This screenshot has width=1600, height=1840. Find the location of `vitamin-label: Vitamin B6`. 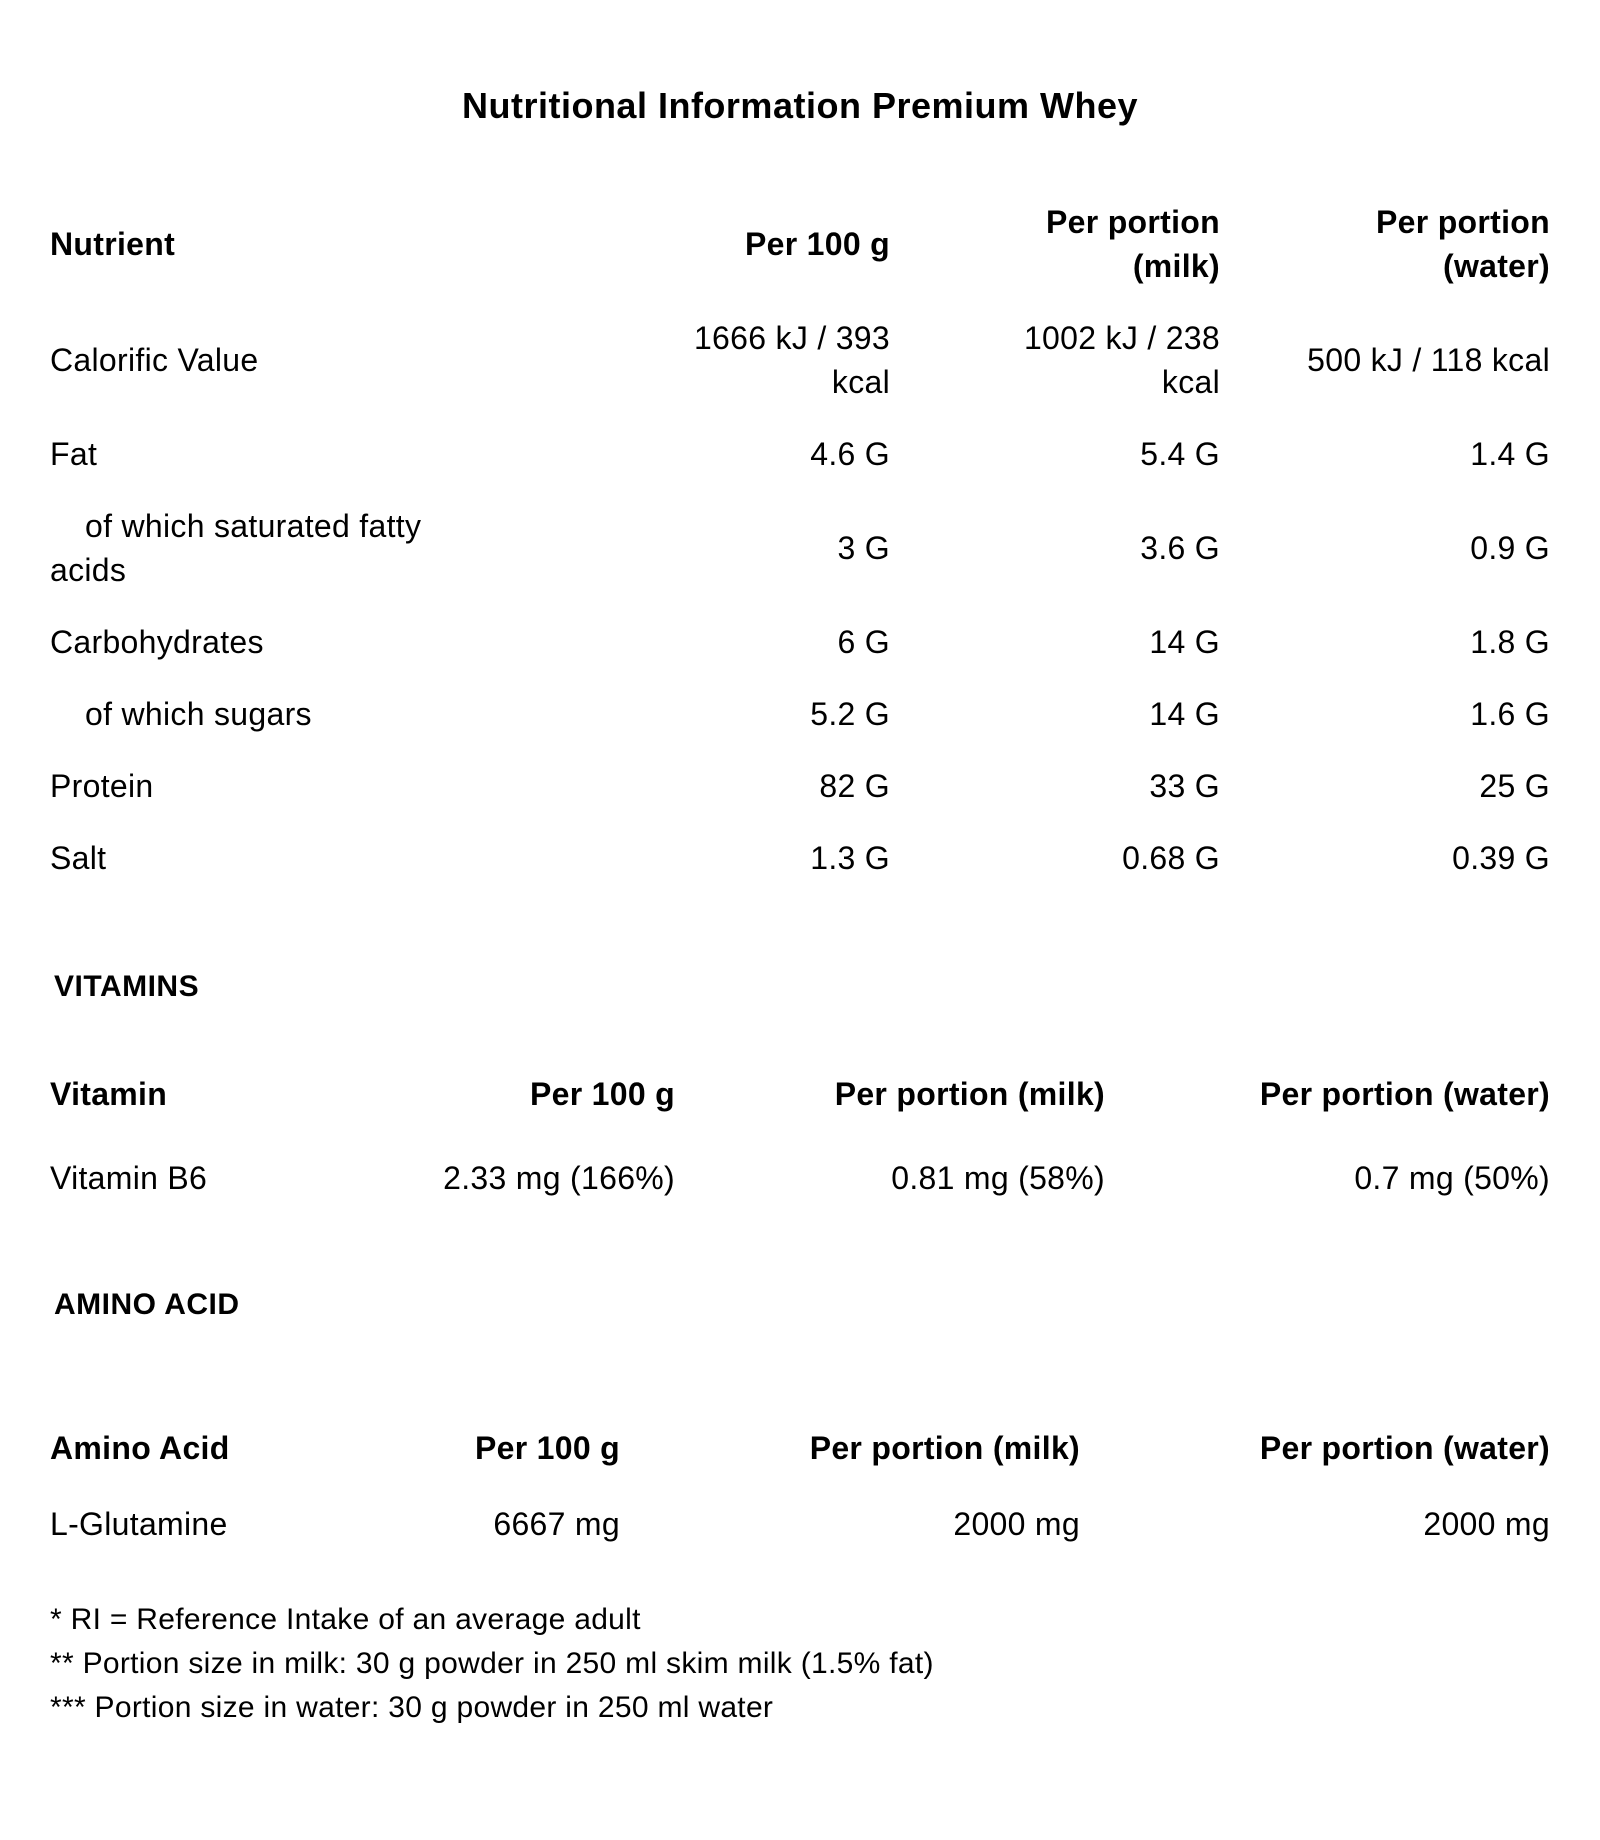

vitamin-label: Vitamin B6 is located at coordinates (129, 1178).